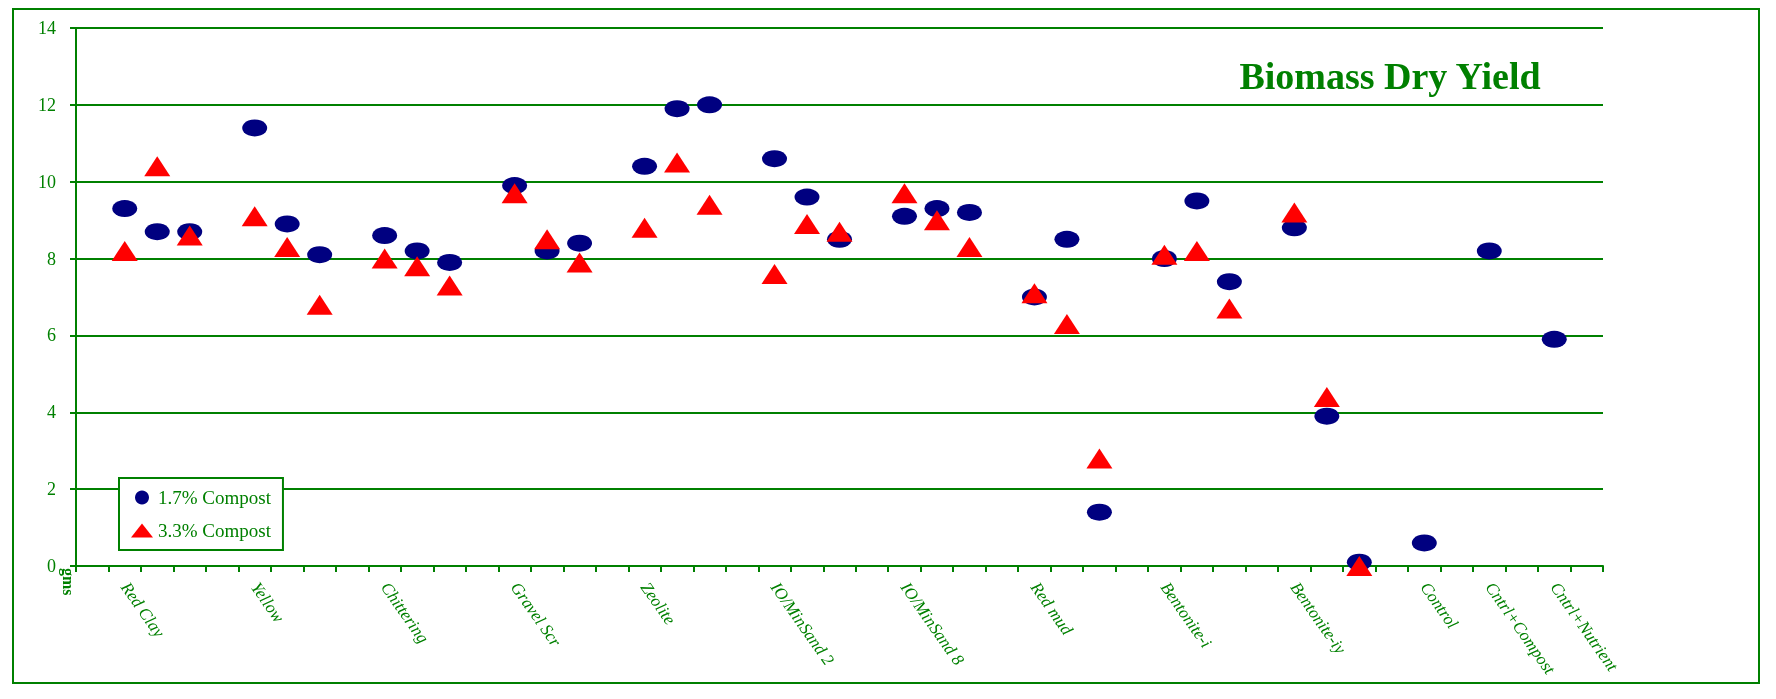  What do you see at coordinates (47, 181) in the screenshot?
I see `y-tick-label: 10` at bounding box center [47, 181].